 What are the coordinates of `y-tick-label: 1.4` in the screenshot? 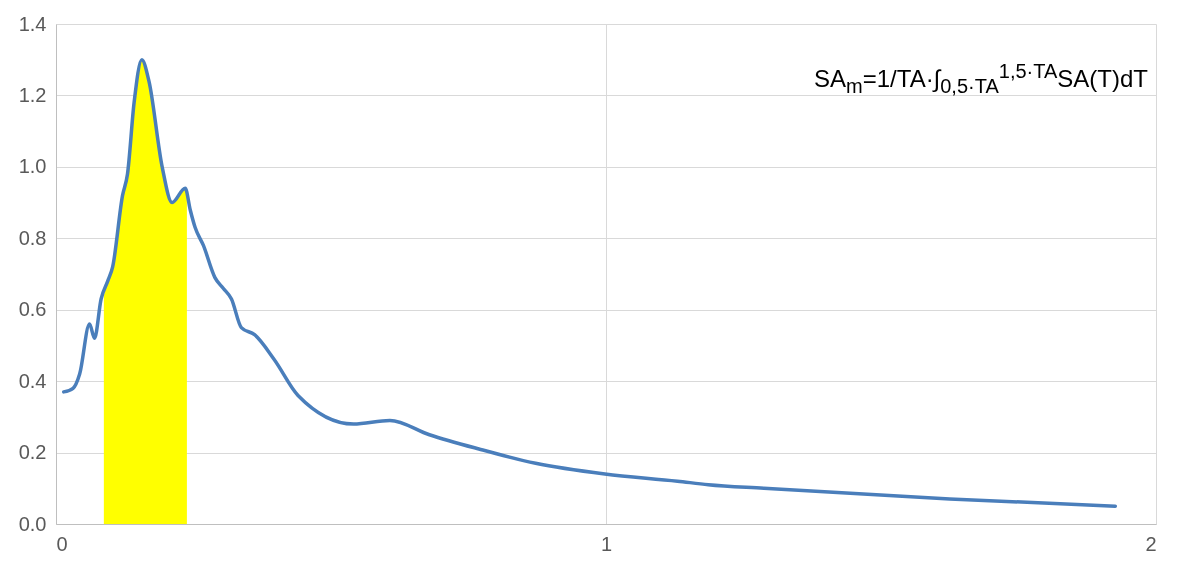 It's located at (32, 23).